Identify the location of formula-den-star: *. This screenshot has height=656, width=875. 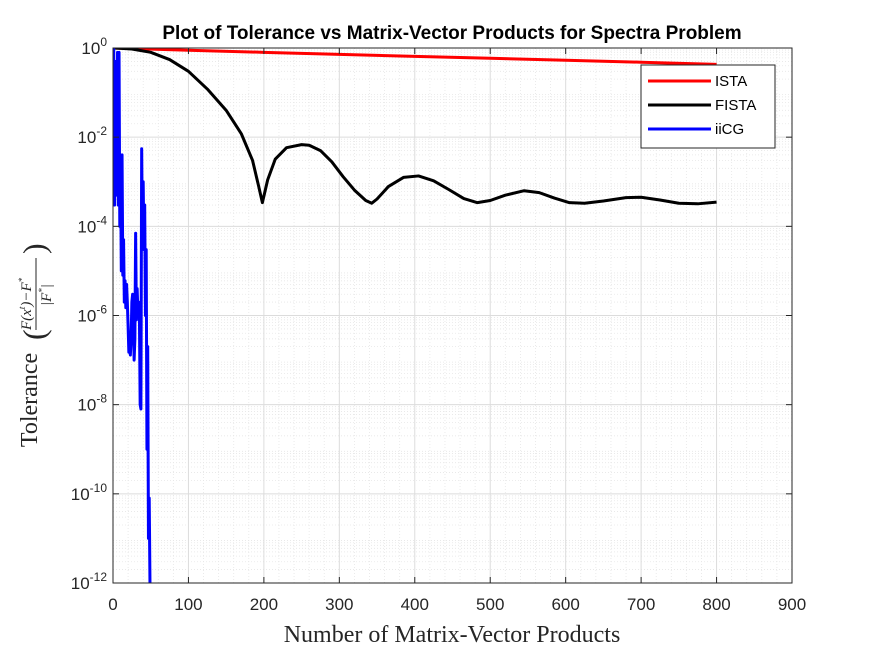
(42, 290).